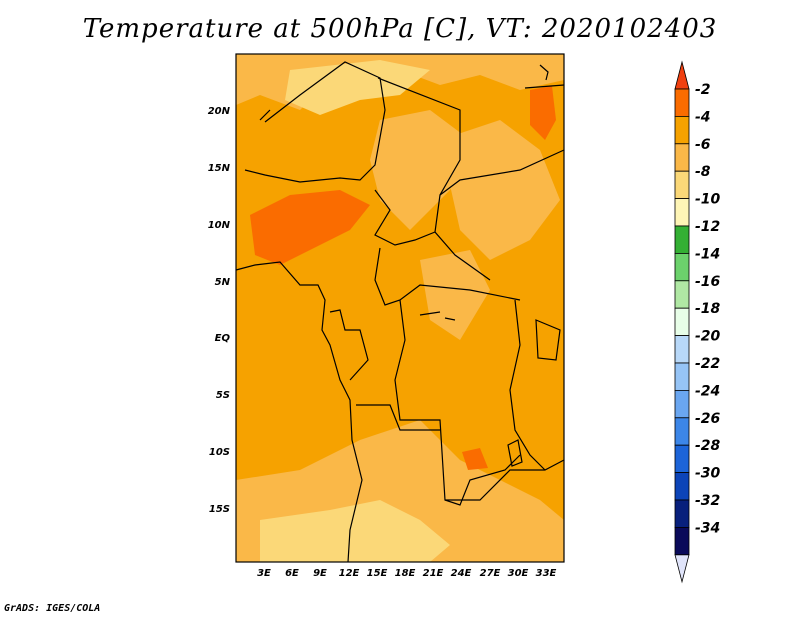 The width and height of the screenshot is (800, 618). Describe the element at coordinates (708, 446) in the screenshot. I see `colorbar-label: -28` at that location.